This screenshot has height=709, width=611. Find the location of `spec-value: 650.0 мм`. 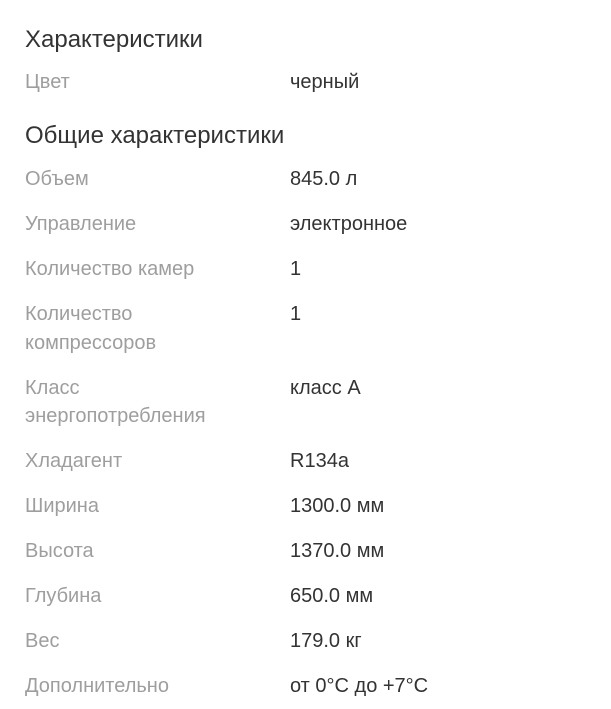

spec-value: 650.0 мм is located at coordinates (332, 596).